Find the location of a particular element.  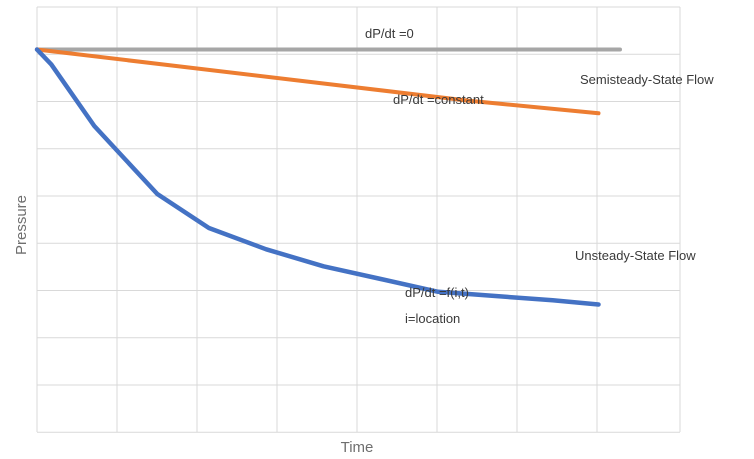

annotation-zero: dP/dt =0 is located at coordinates (389, 33).